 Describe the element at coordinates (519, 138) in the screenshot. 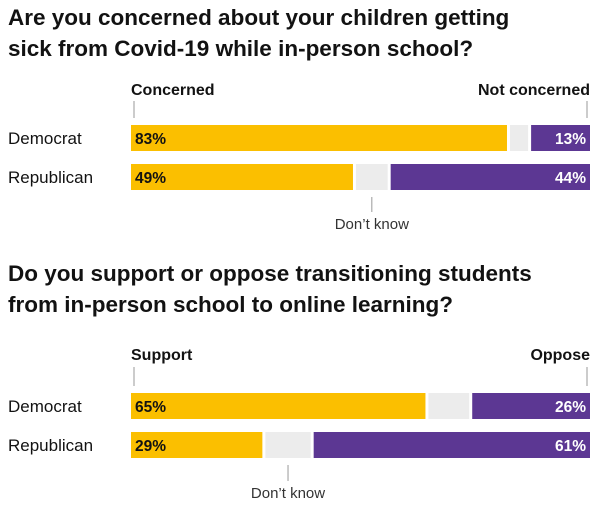

I see `q1-bar-democrat-dont-know` at that location.